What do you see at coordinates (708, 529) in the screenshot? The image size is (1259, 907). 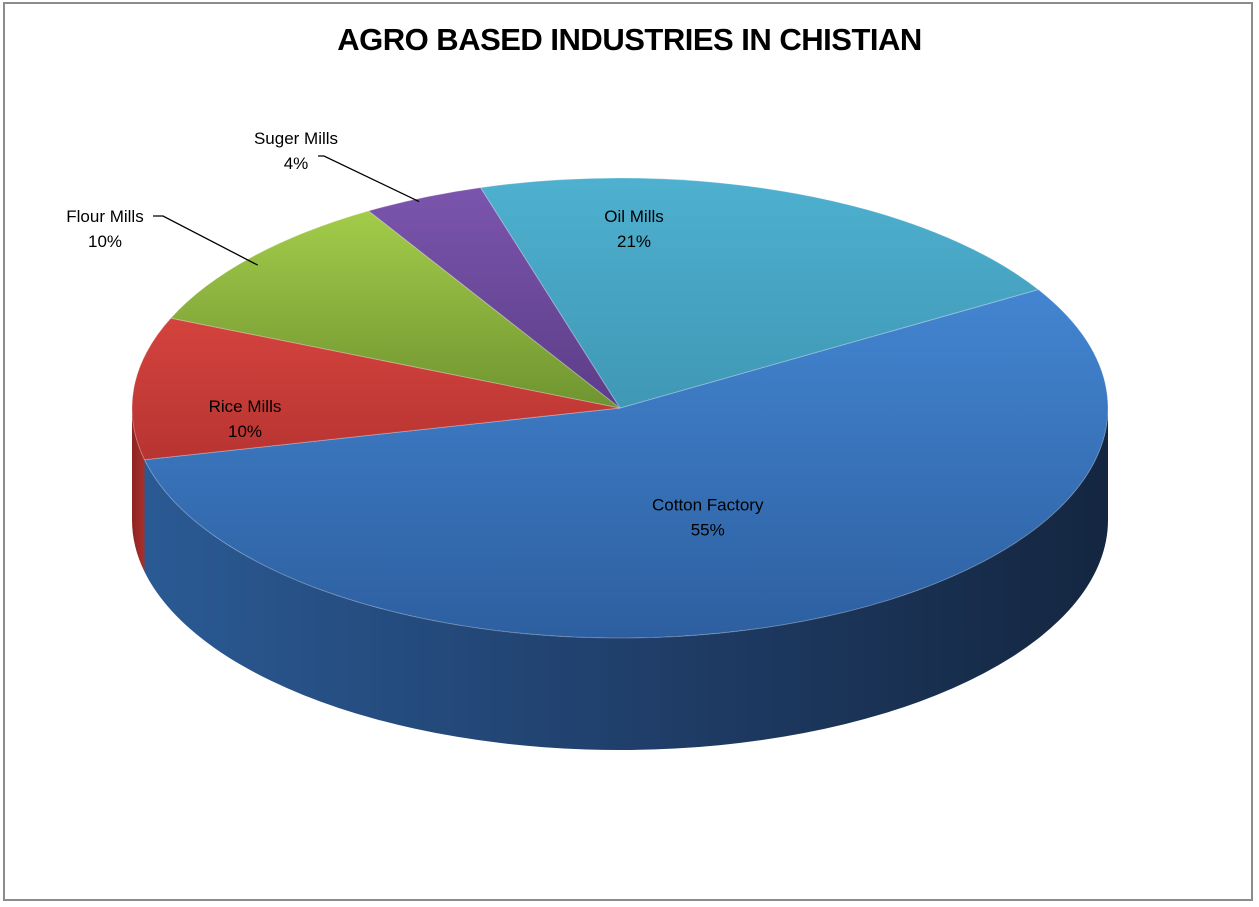 I see `data-label-percent: 55%` at bounding box center [708, 529].